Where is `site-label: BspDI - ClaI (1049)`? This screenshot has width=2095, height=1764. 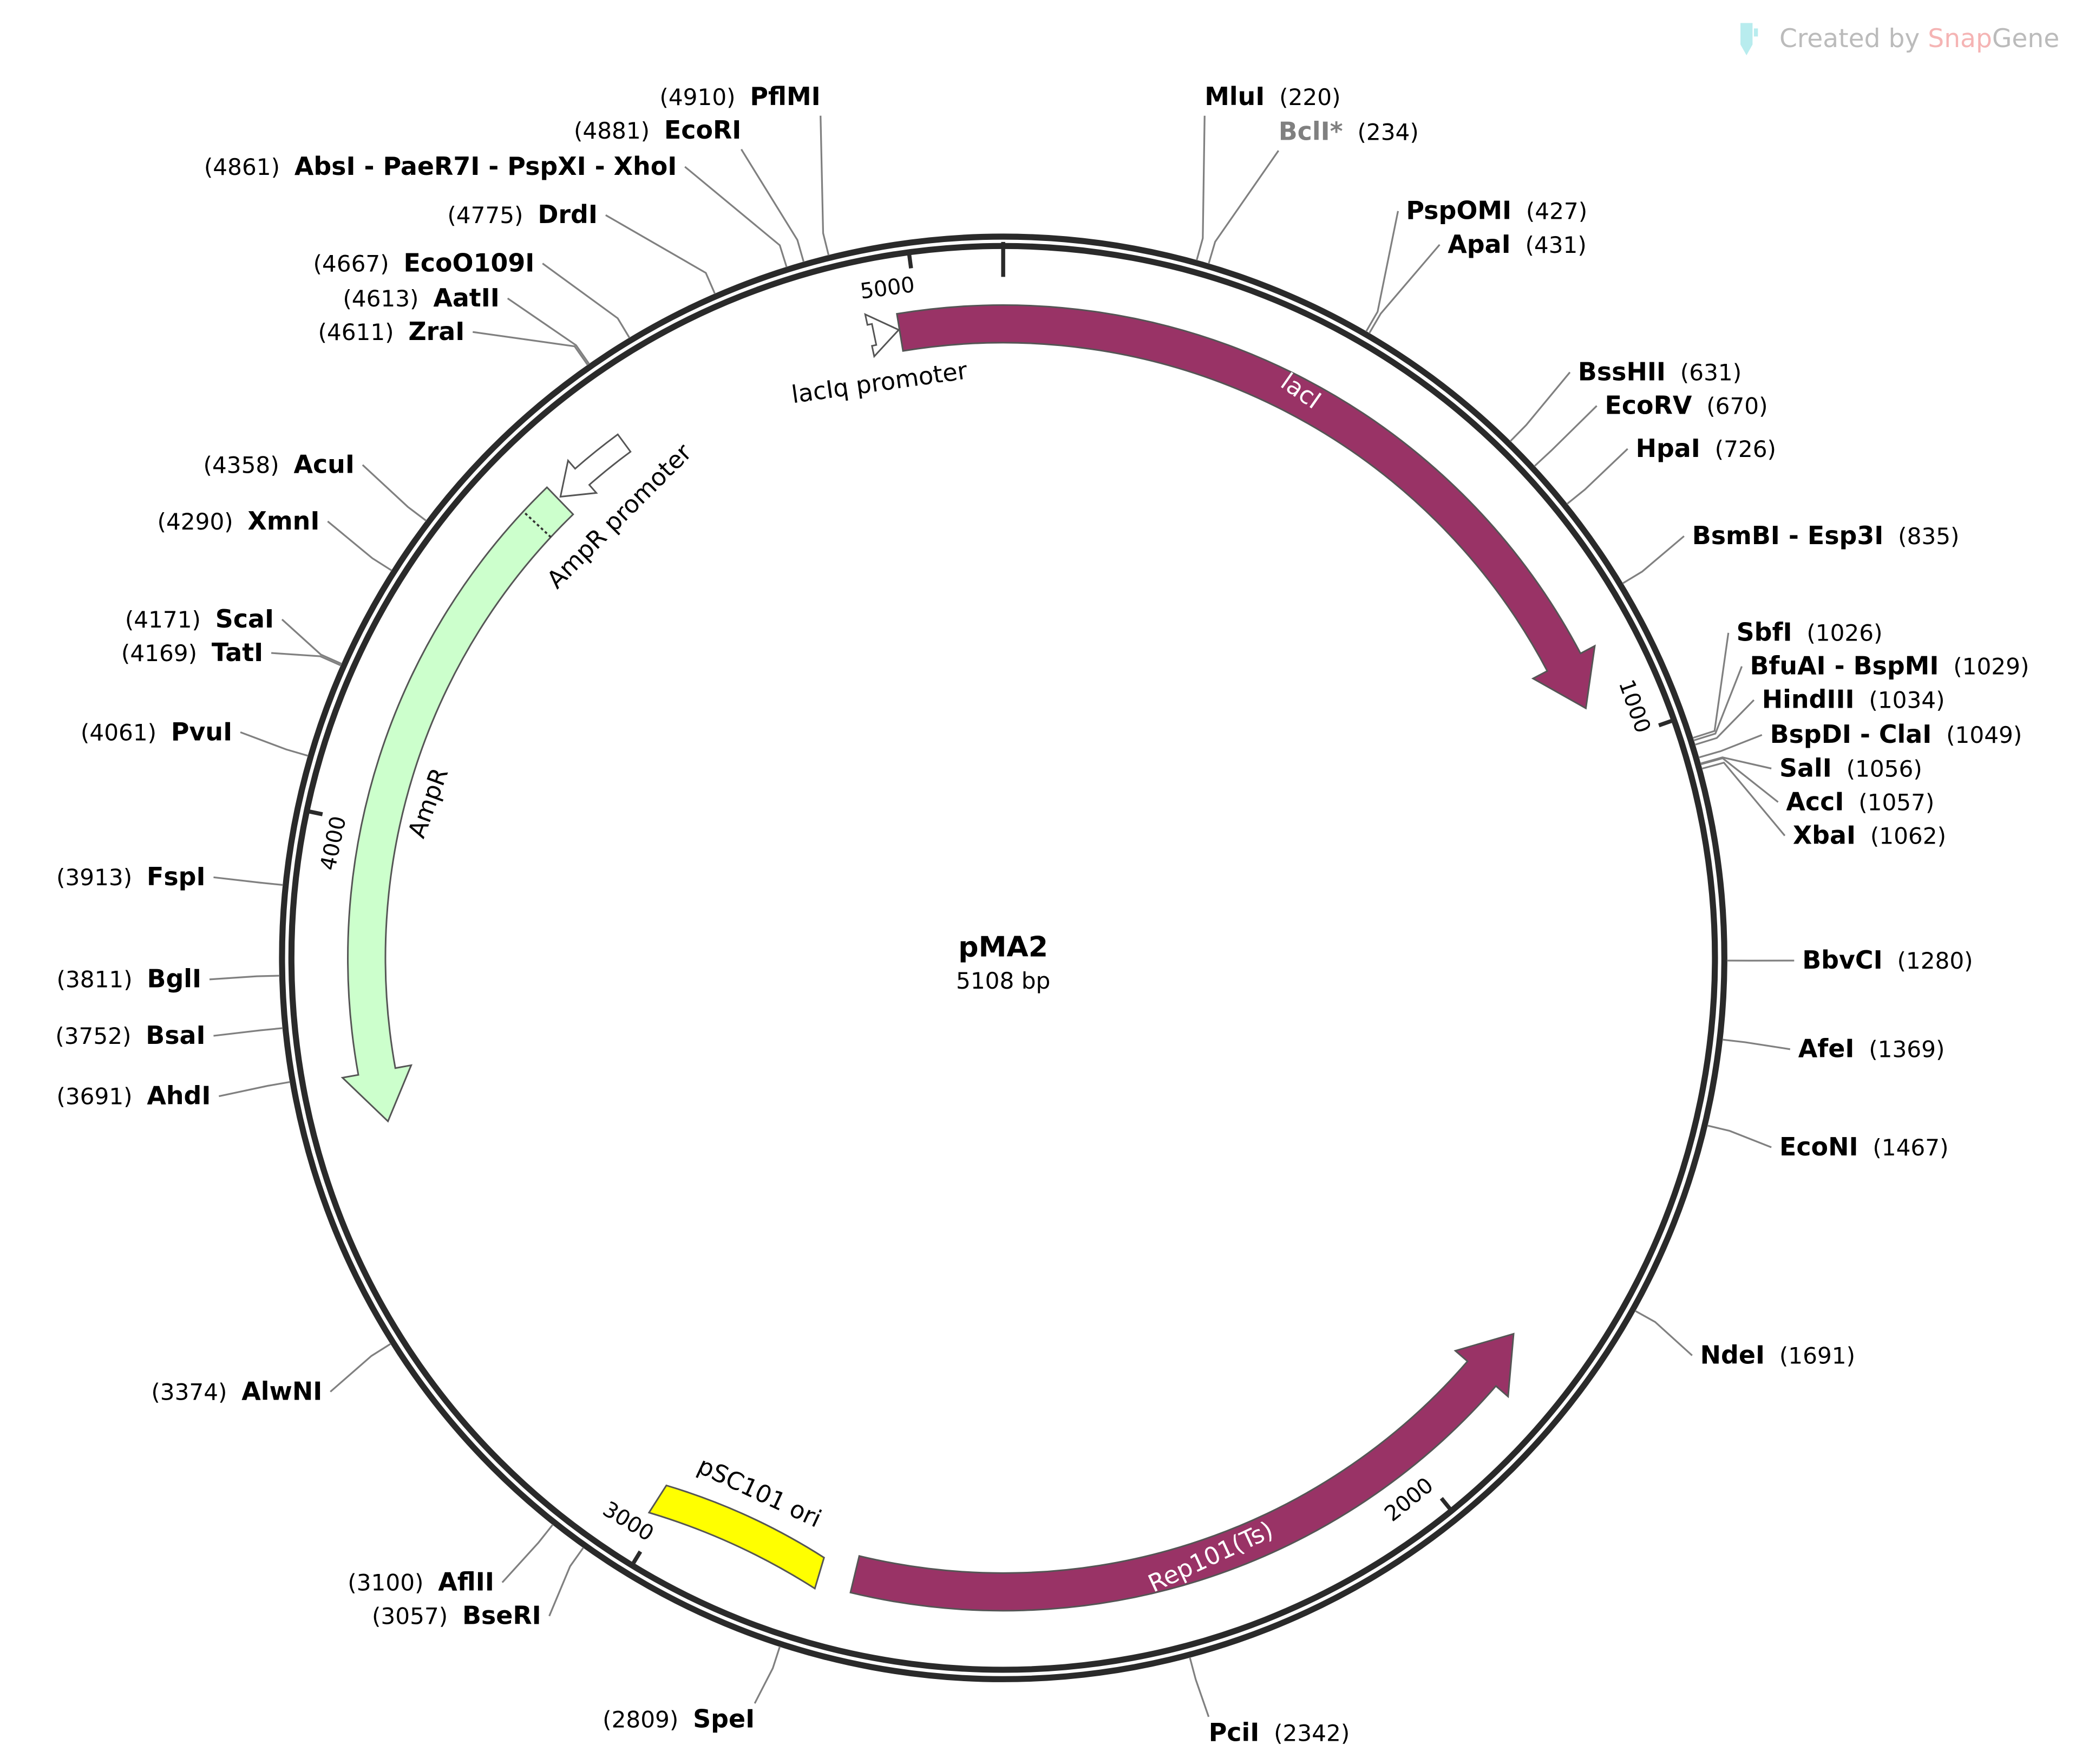 site-label: BspDI - ClaI (1049) is located at coordinates (1896, 734).